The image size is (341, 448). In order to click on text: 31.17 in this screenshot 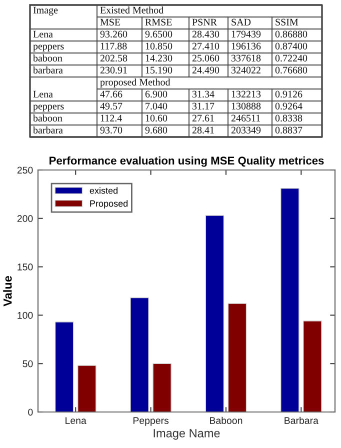, I will do `click(203, 106)`.